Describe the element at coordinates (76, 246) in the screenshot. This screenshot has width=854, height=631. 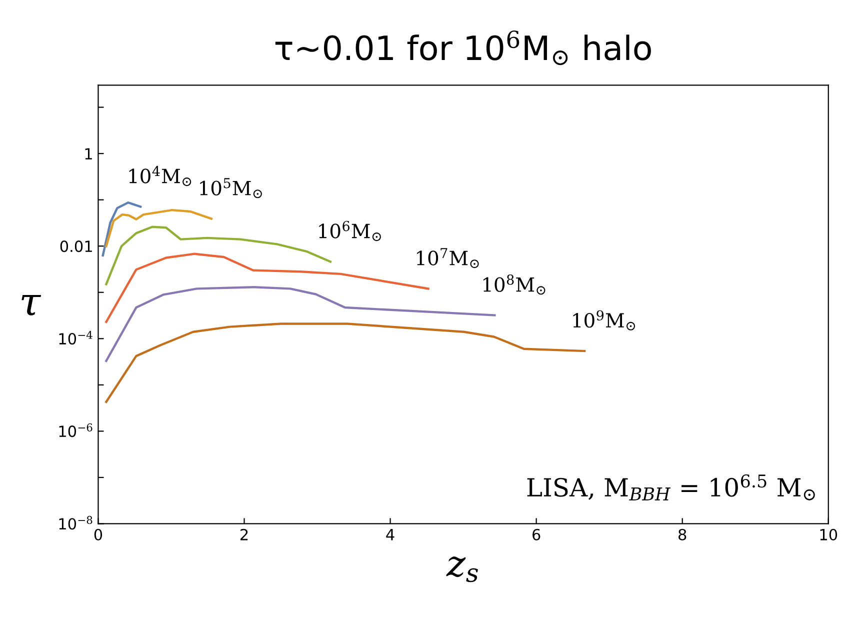
I see `y-tick-label: 0.01` at that location.